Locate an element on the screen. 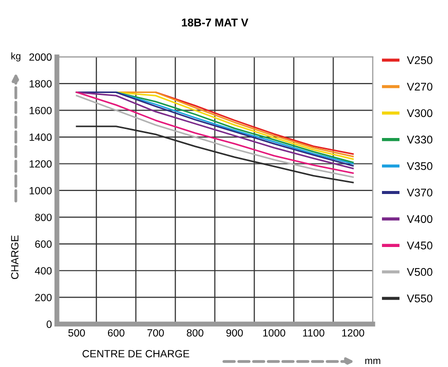  x-axis-title: CENTRE DE CHARGE is located at coordinates (136, 354).